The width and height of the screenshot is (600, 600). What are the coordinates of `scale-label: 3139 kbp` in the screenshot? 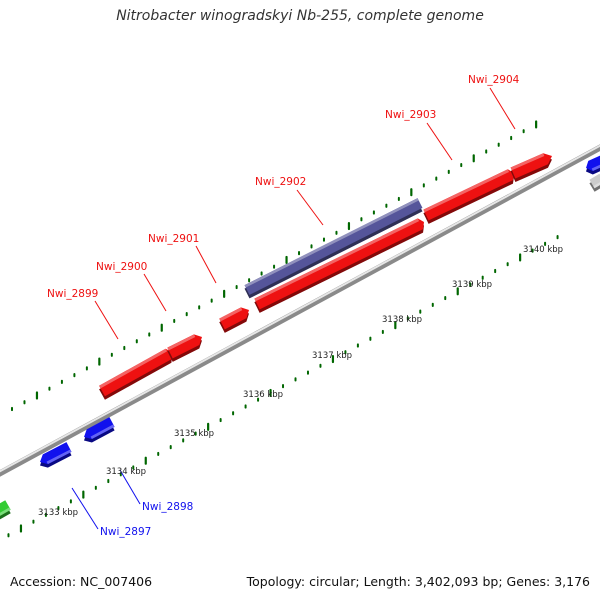 It's located at (472, 285).